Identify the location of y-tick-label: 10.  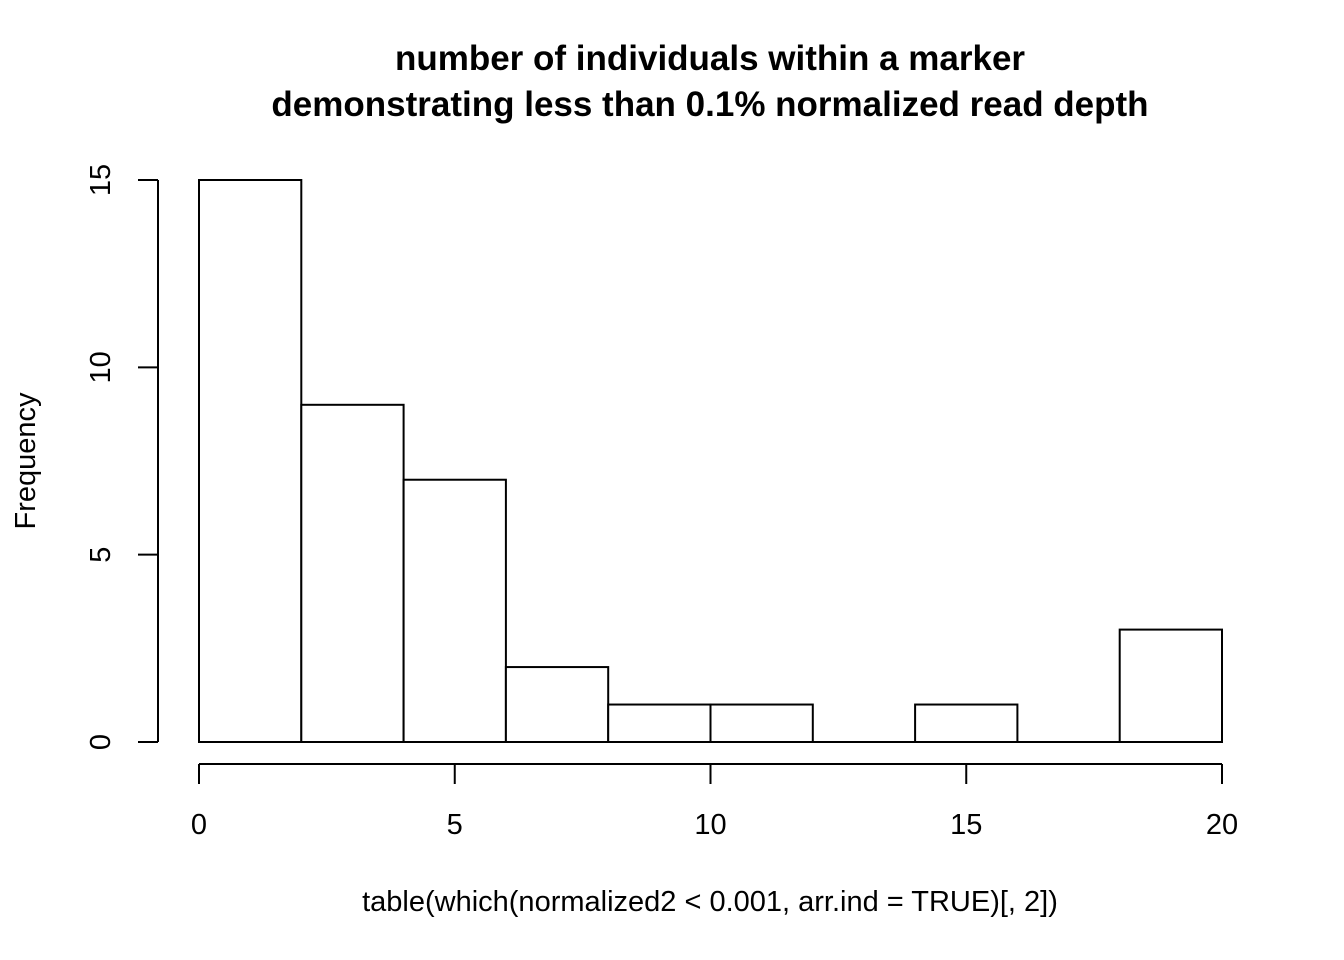
(101, 367).